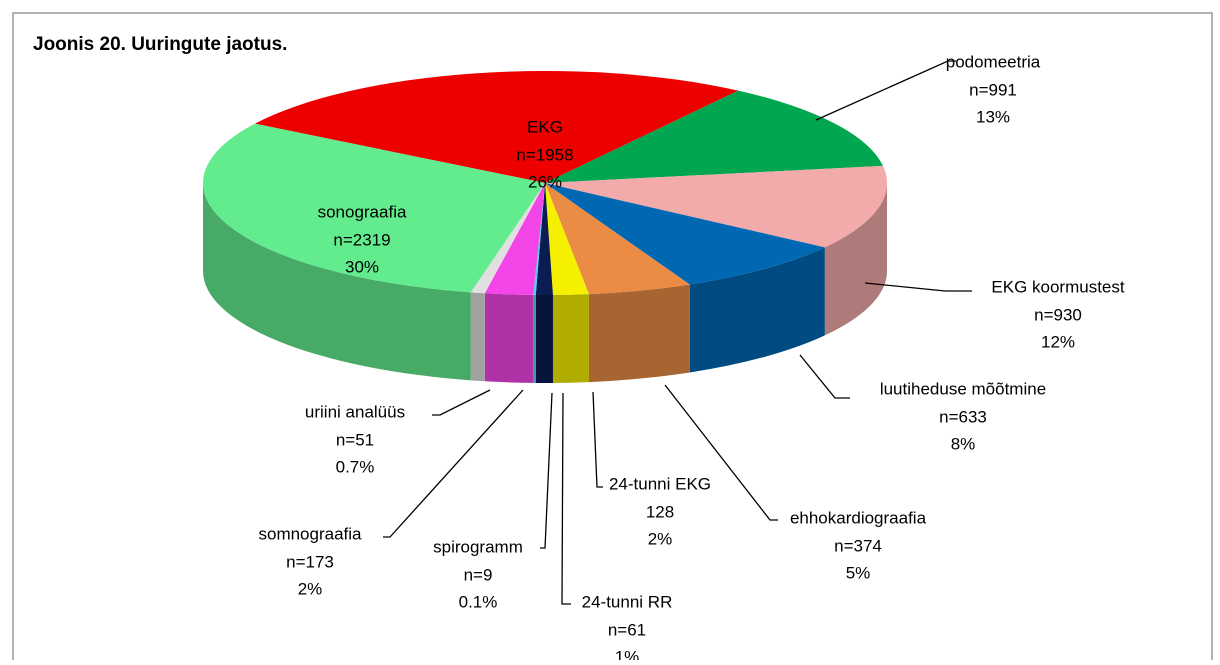 The image size is (1220, 665). Describe the element at coordinates (362, 211) in the screenshot. I see `slice-label: sonograafia` at that location.